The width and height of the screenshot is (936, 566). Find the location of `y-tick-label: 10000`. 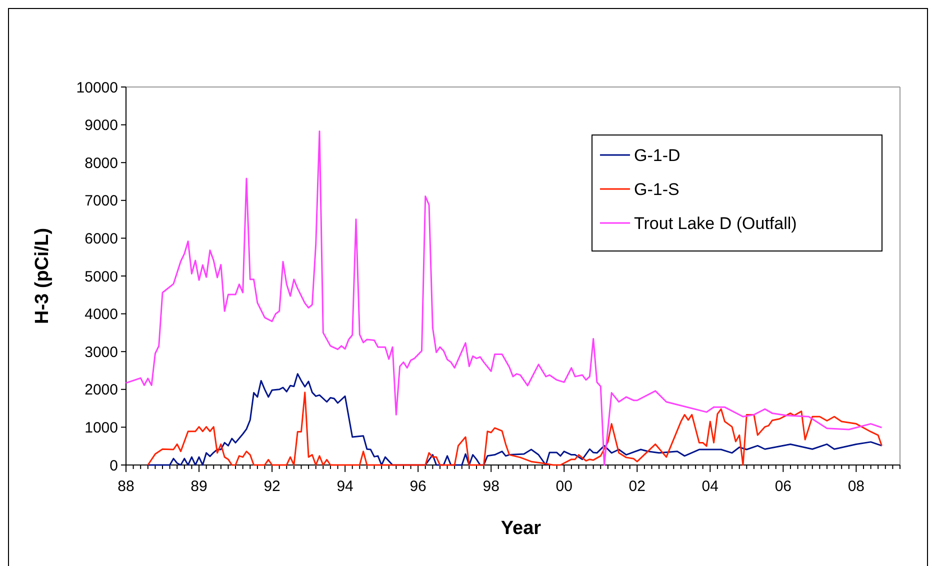

y-tick-label: 10000 is located at coordinates (97, 87).